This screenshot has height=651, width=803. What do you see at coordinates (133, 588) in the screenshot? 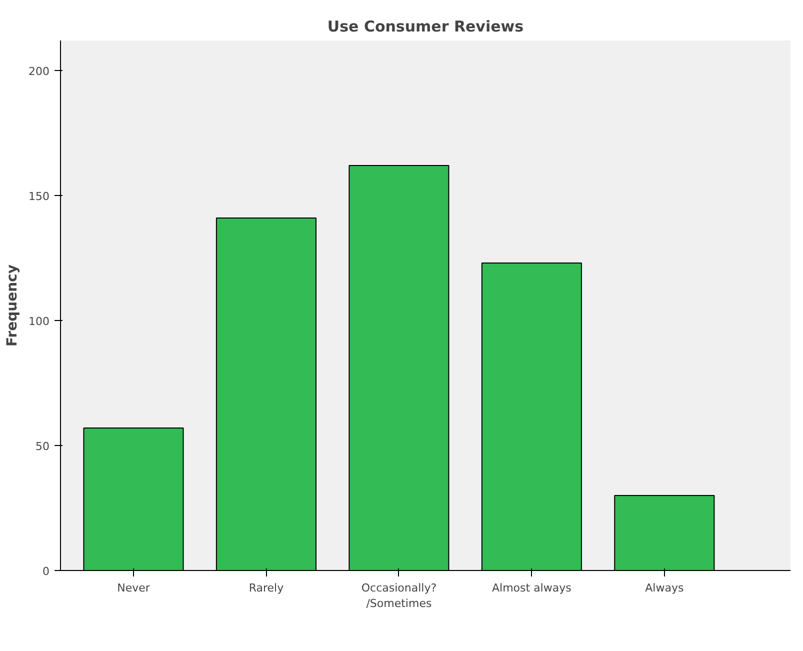
I see `x-tick-label: Never` at bounding box center [133, 588].